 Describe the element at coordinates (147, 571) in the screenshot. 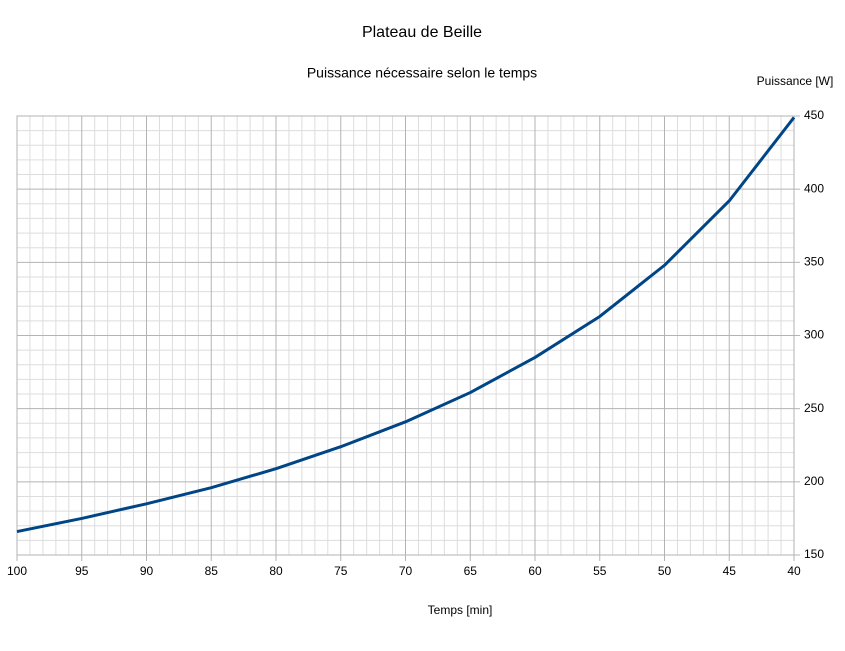

I see `x-tick-label: 90` at that location.